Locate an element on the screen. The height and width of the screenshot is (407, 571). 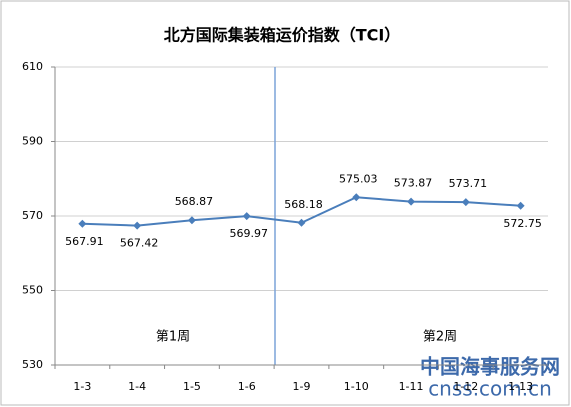
data-label: 568.87 is located at coordinates (194, 201).